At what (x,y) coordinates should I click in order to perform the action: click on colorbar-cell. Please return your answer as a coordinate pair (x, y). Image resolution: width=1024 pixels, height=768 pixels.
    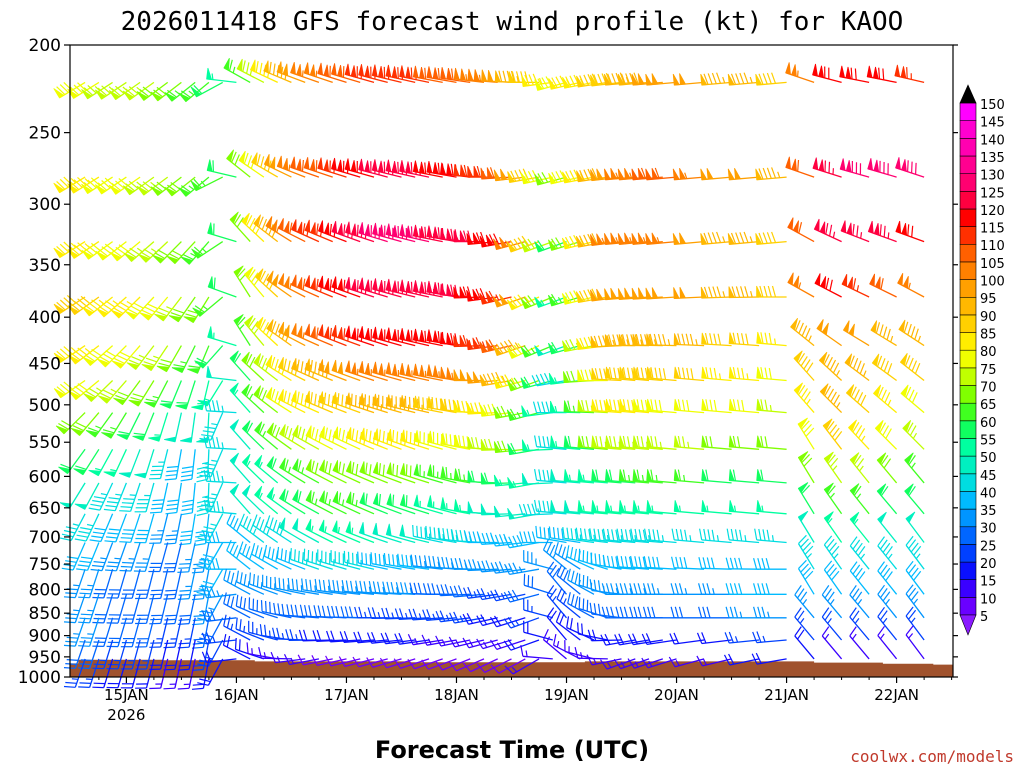
    Looking at the image, I should click on (968, 182).